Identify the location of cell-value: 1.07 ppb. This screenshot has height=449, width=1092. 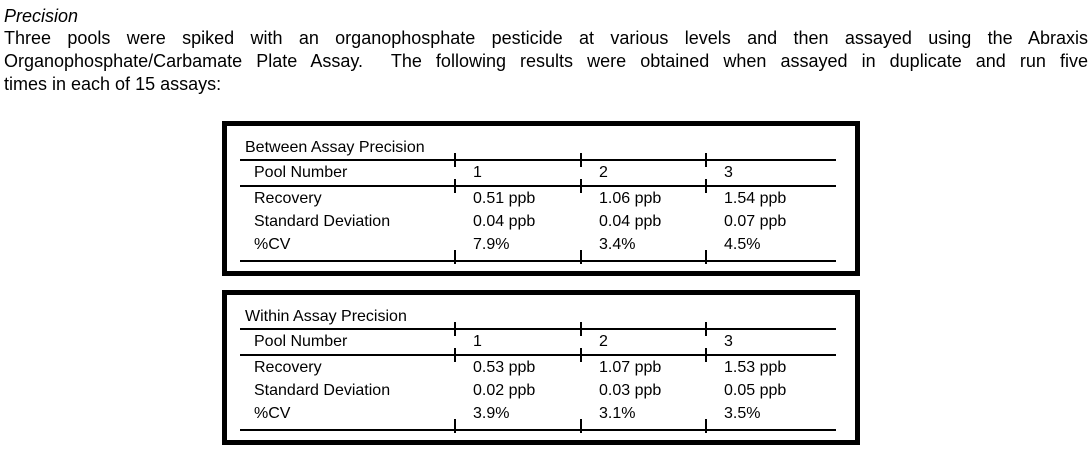
(630, 367).